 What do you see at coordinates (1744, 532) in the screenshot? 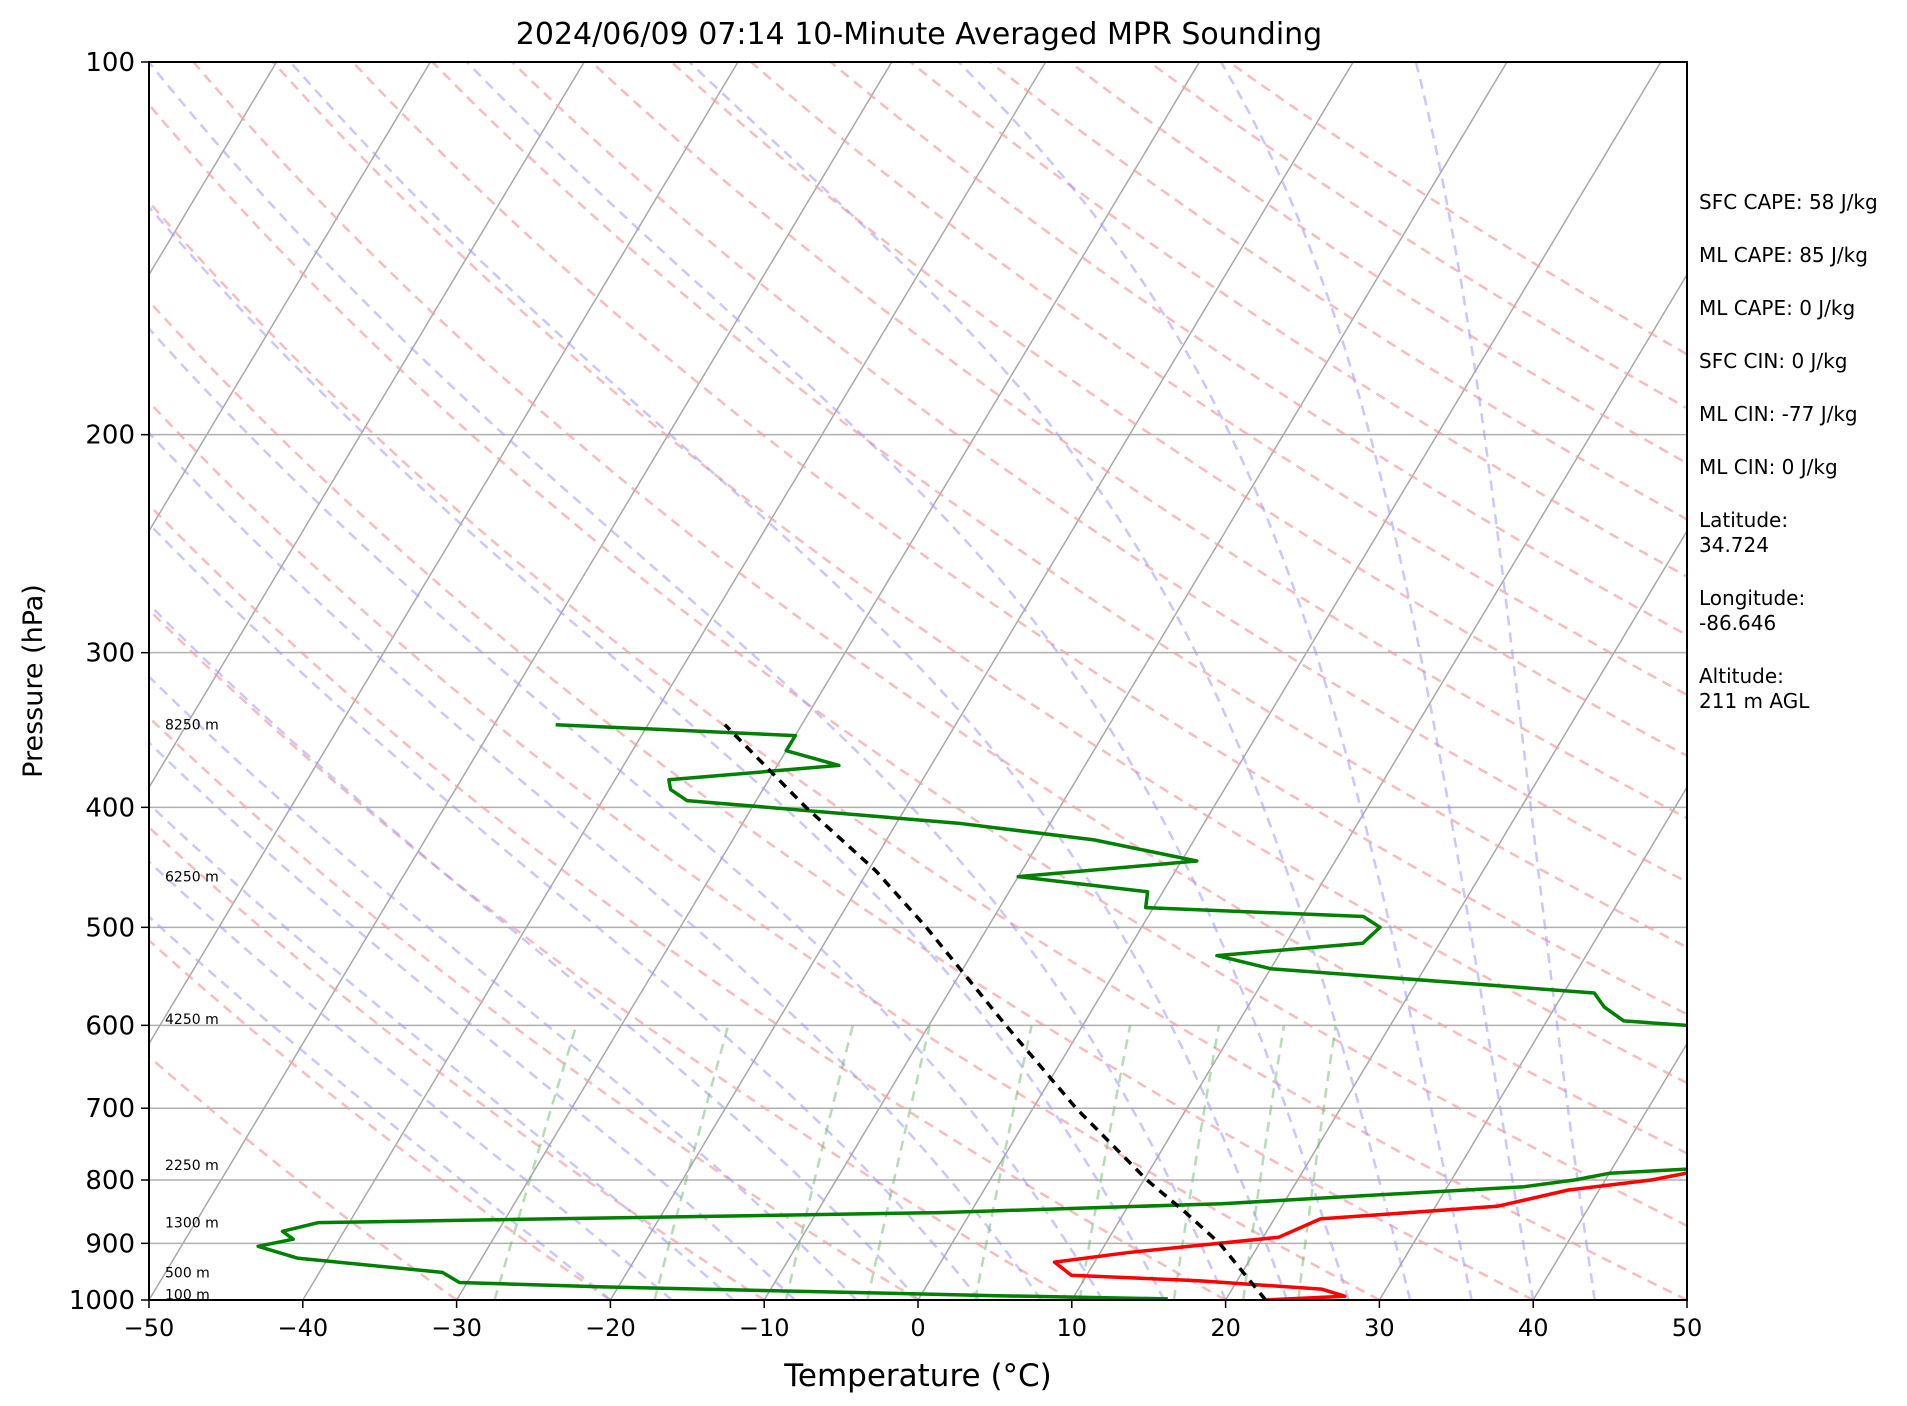
I see `latitude-text: Latitude: 34.724` at bounding box center [1744, 532].